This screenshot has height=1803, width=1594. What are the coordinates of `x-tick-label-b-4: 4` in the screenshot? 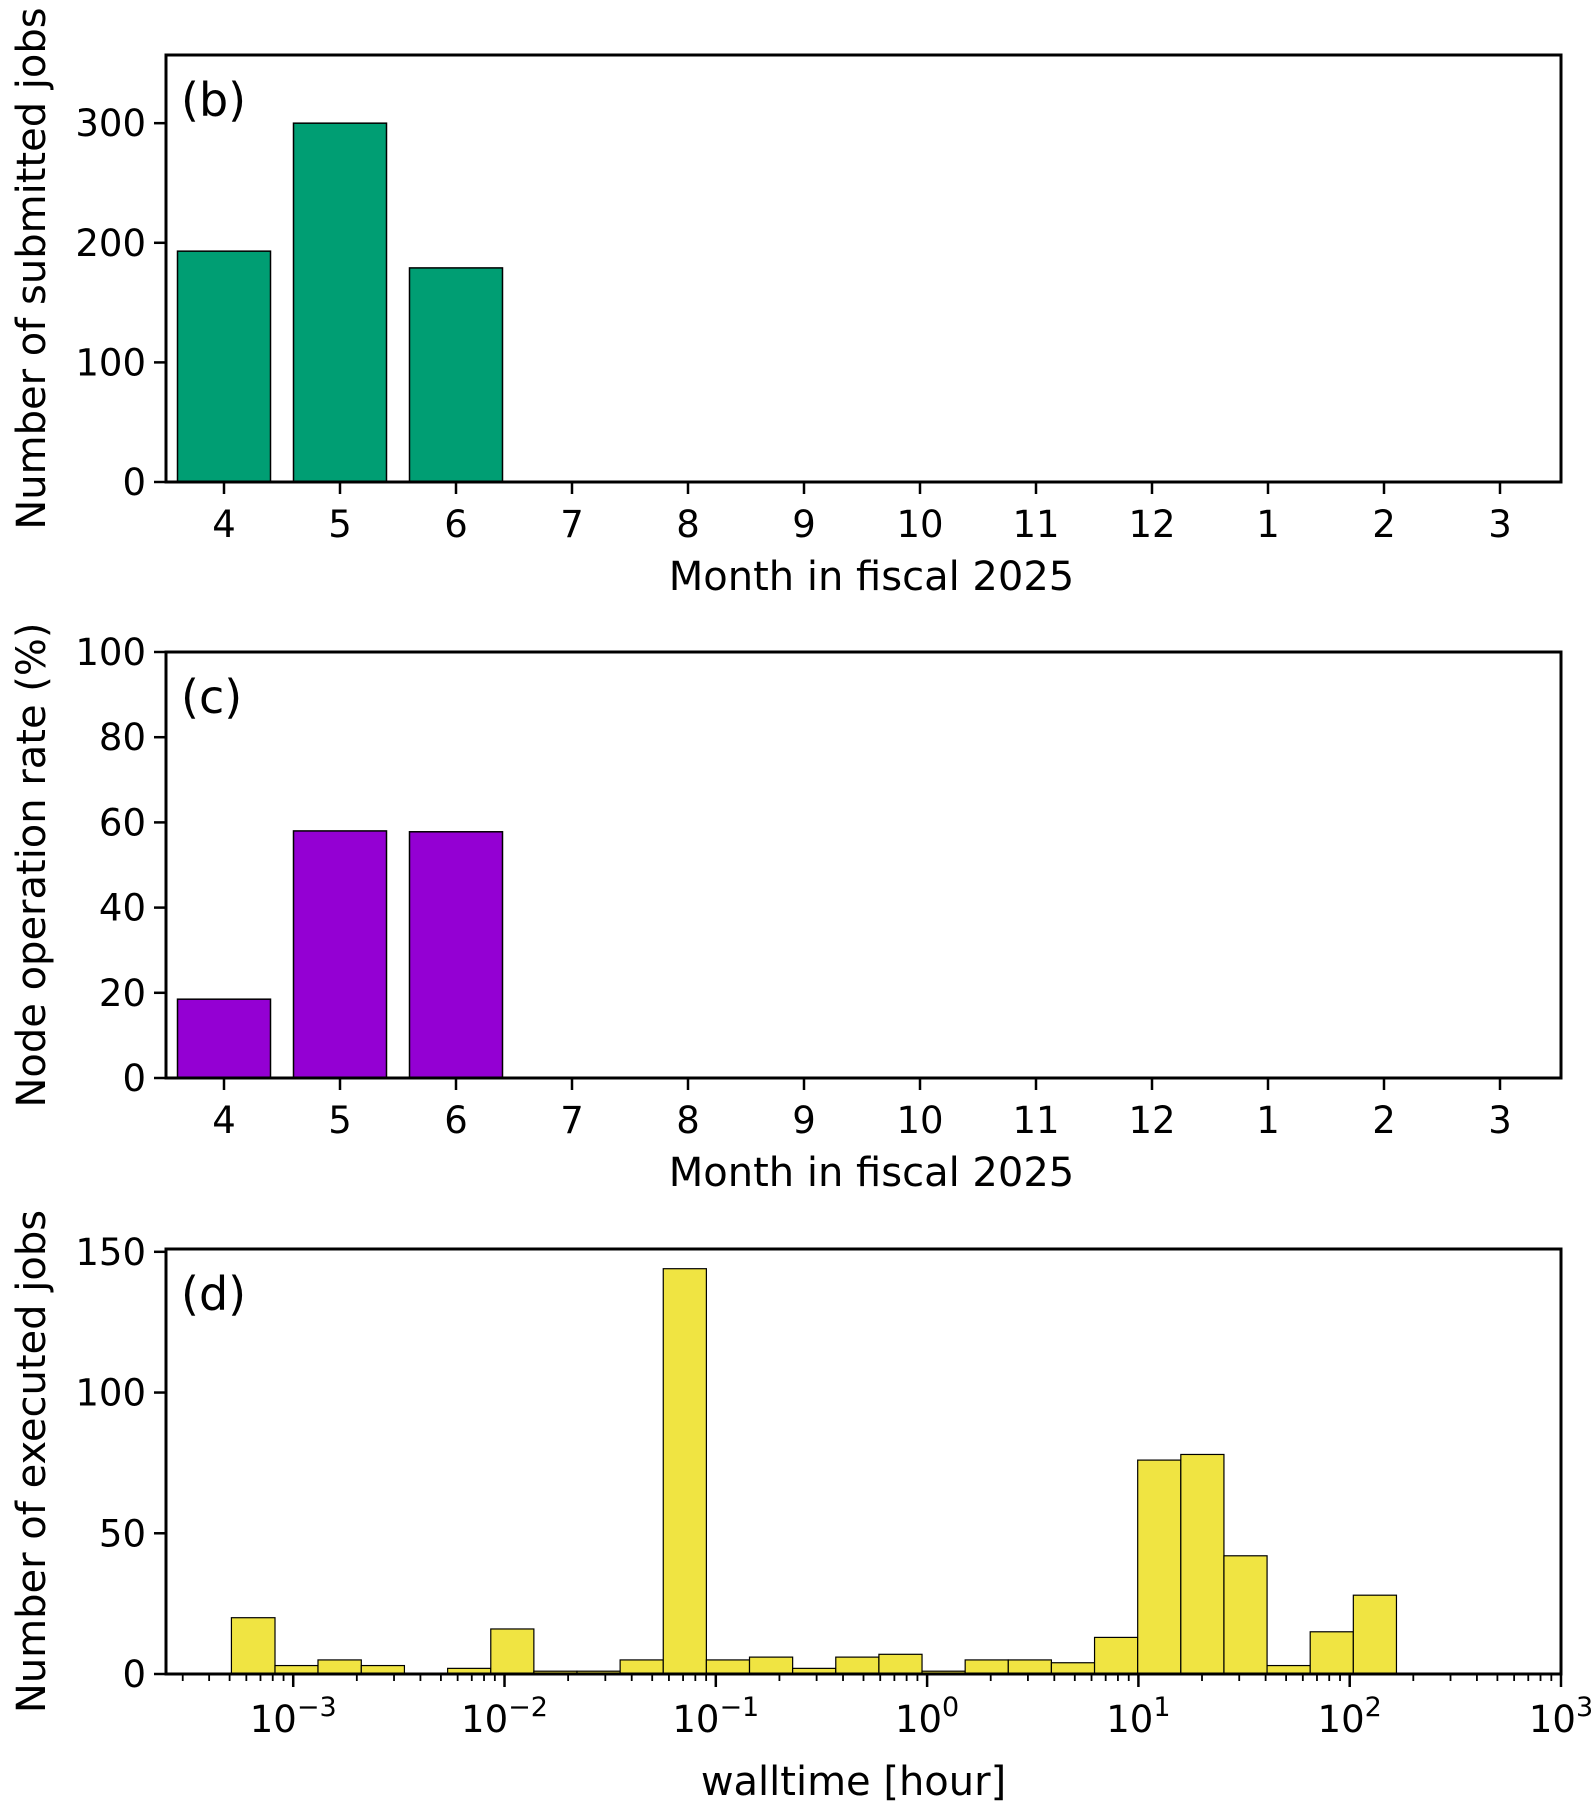 It's located at (224, 524).